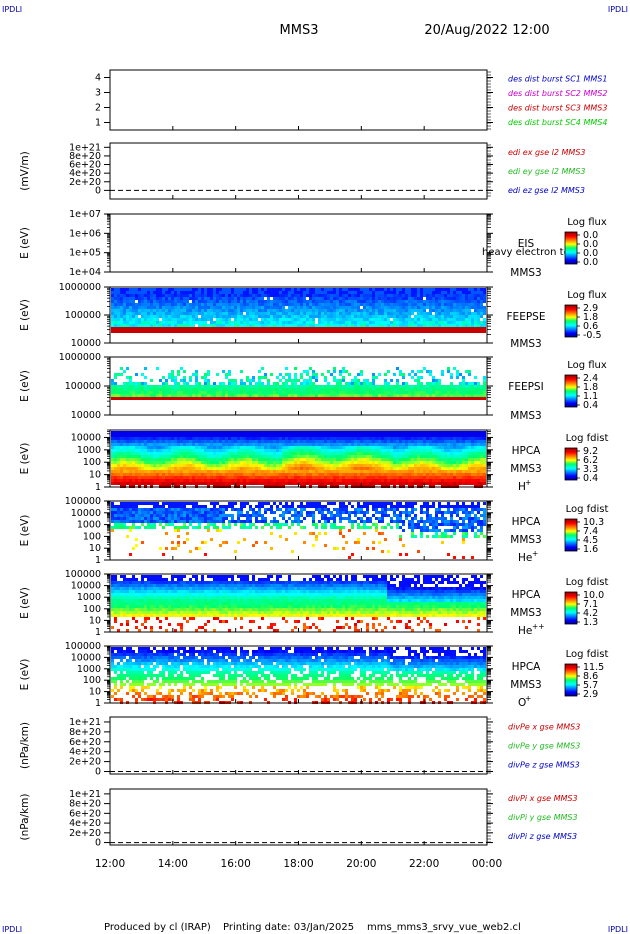  I want to click on colorbar-label: 4.5, so click(590, 540).